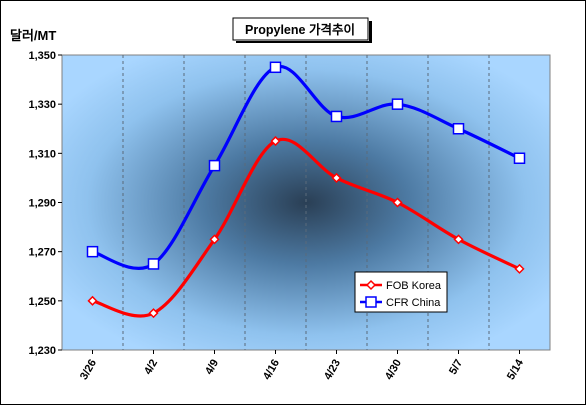 This screenshot has height=405, width=586. I want to click on chart-title: Propylene 가격추이, so click(300, 29).